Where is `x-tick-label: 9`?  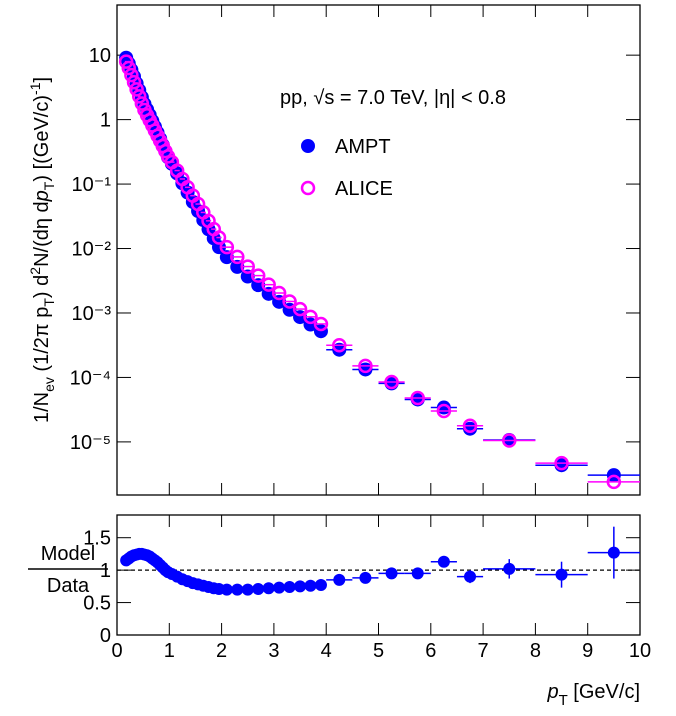
x-tick-label: 9 is located at coordinates (587, 651).